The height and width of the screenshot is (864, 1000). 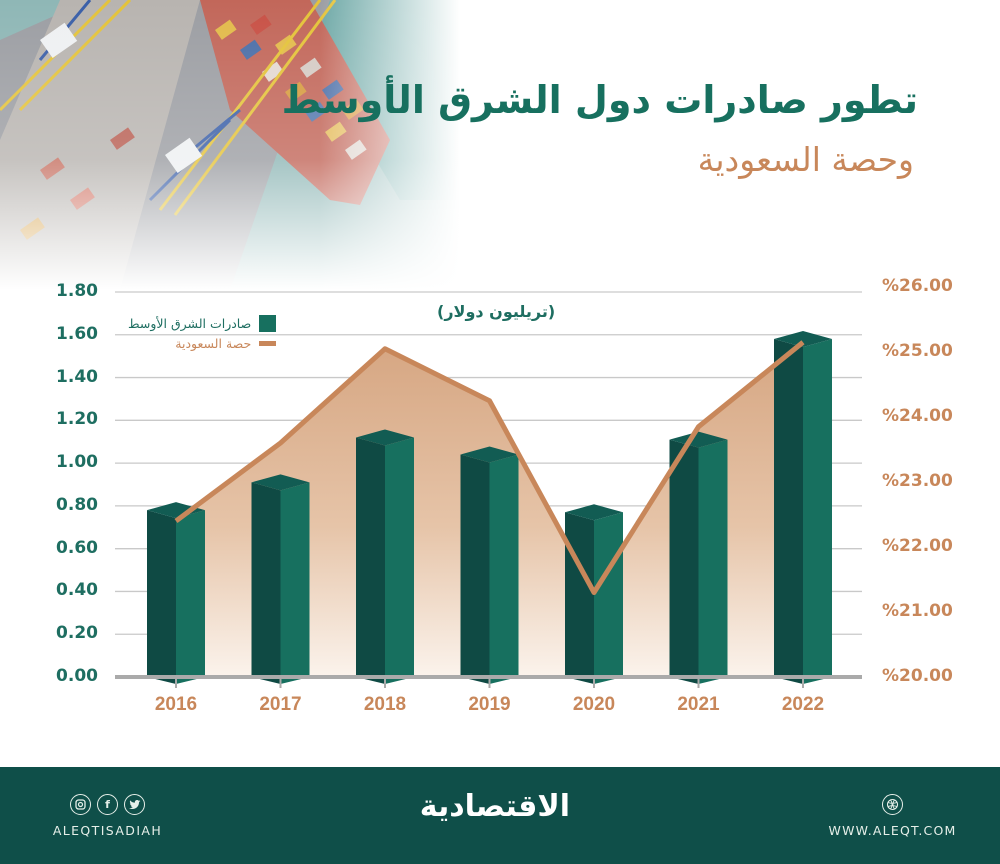 What do you see at coordinates (803, 704) in the screenshot?
I see `x-tick-label: 2022` at bounding box center [803, 704].